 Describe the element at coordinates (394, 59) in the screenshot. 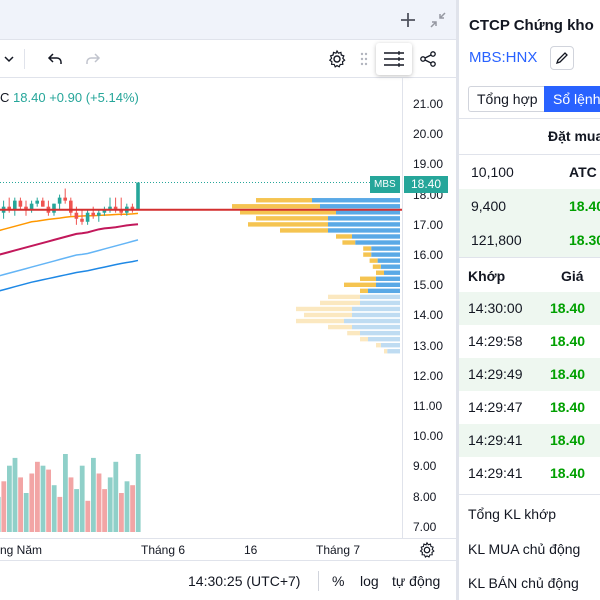

I see `hamburger-menu-icon` at that location.